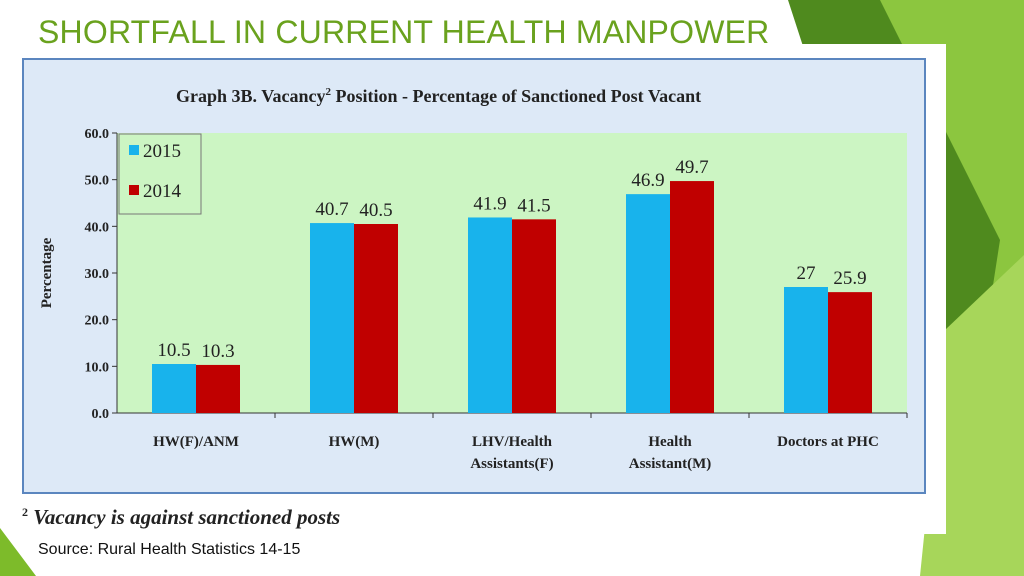  What do you see at coordinates (828, 442) in the screenshot?
I see `x-tick-label: Doctors at PHC` at bounding box center [828, 442].